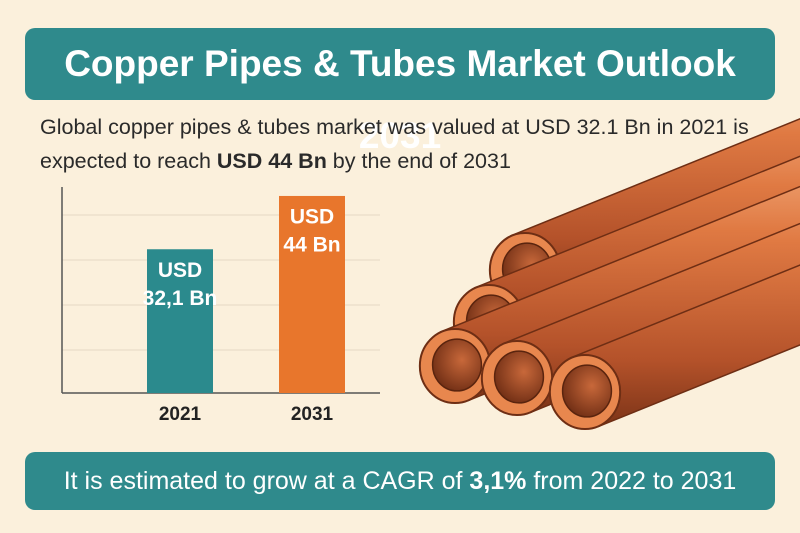 The width and height of the screenshot is (800, 533). What do you see at coordinates (312, 414) in the screenshot?
I see `x-tick-label: 2031` at bounding box center [312, 414].